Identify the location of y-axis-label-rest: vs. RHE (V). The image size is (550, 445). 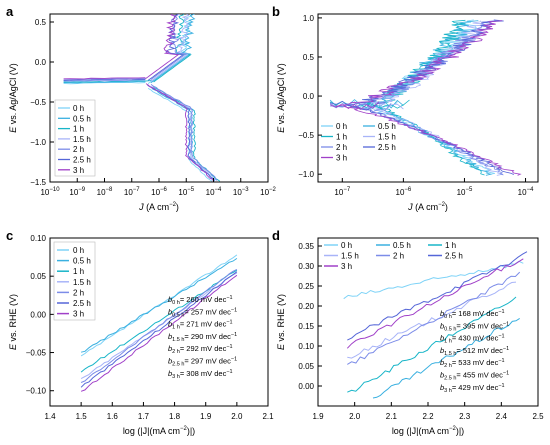
(13, 319).